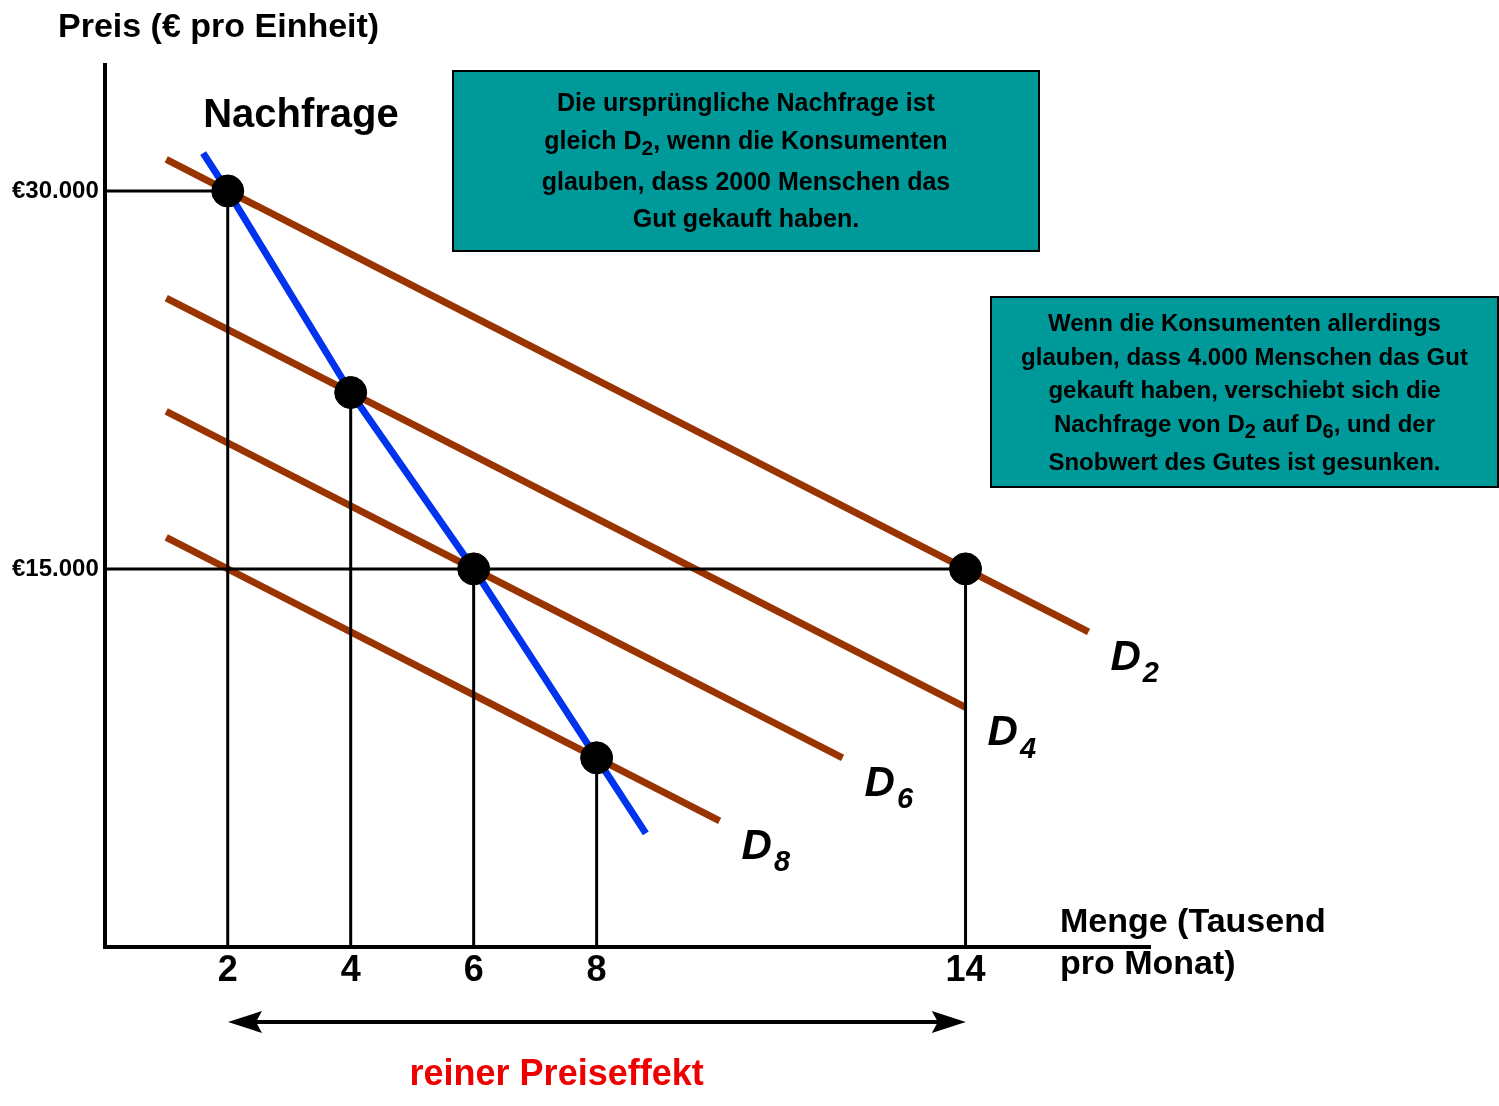  I want to click on x-axis-title: Menge (Tausend pro Monat), so click(1193, 941).